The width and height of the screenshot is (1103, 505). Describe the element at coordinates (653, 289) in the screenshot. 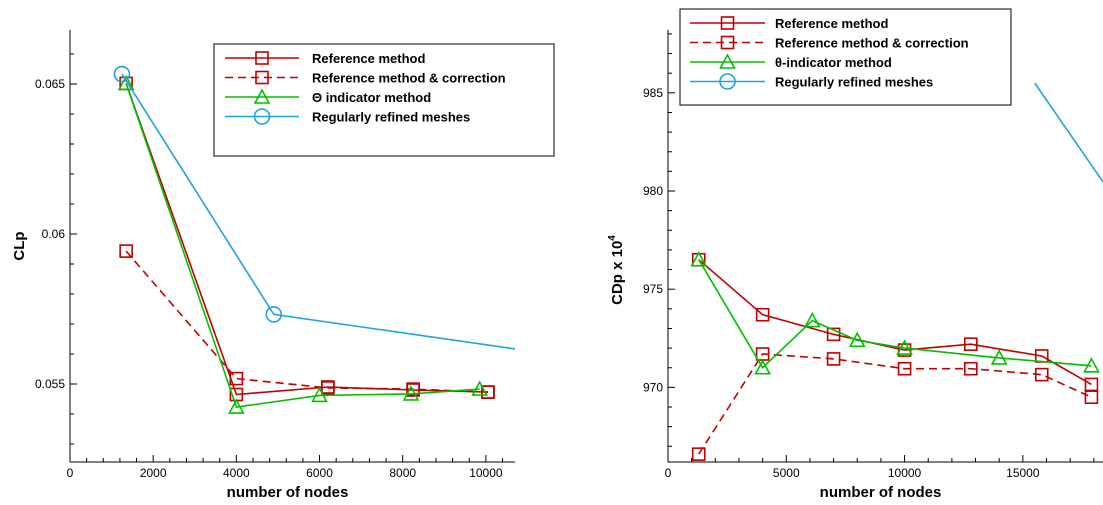

I see `y-tick-label: 975` at that location.